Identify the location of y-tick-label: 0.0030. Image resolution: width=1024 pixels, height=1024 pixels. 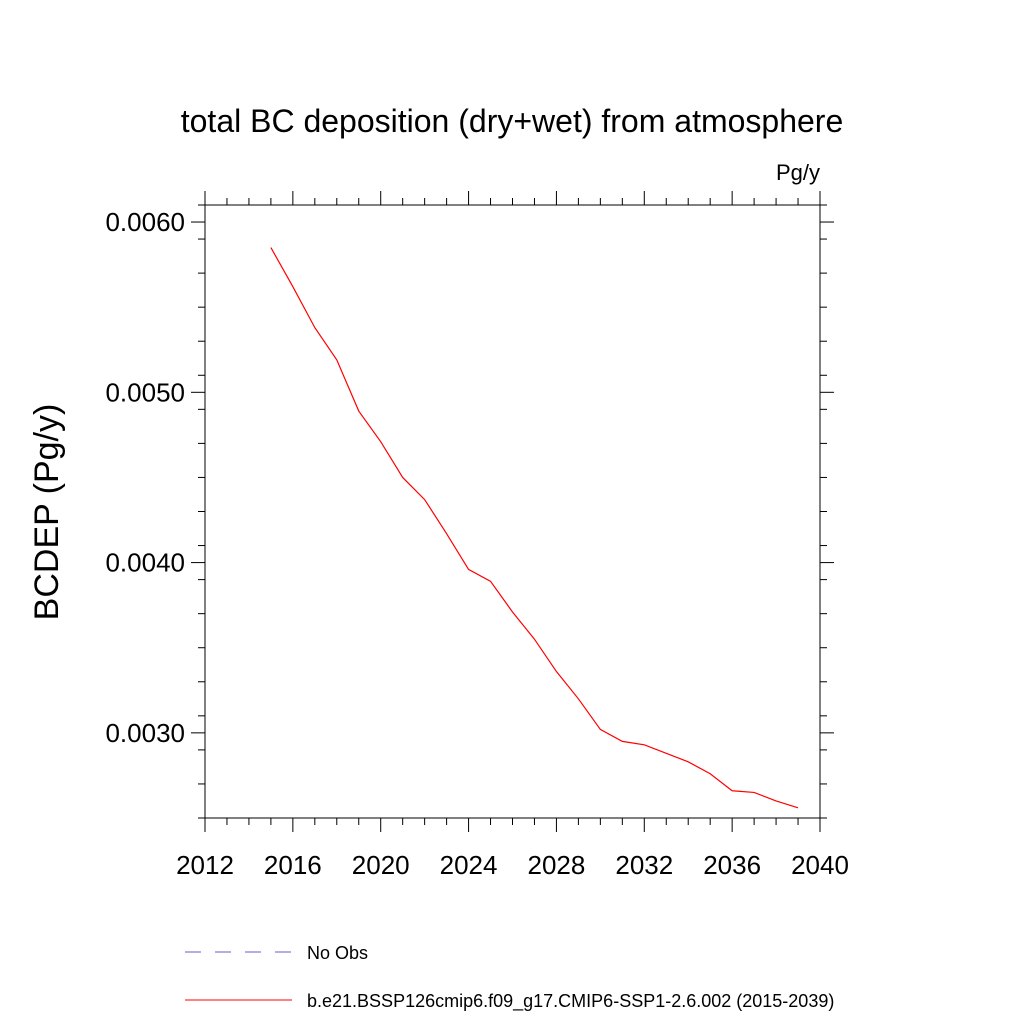
(145, 733).